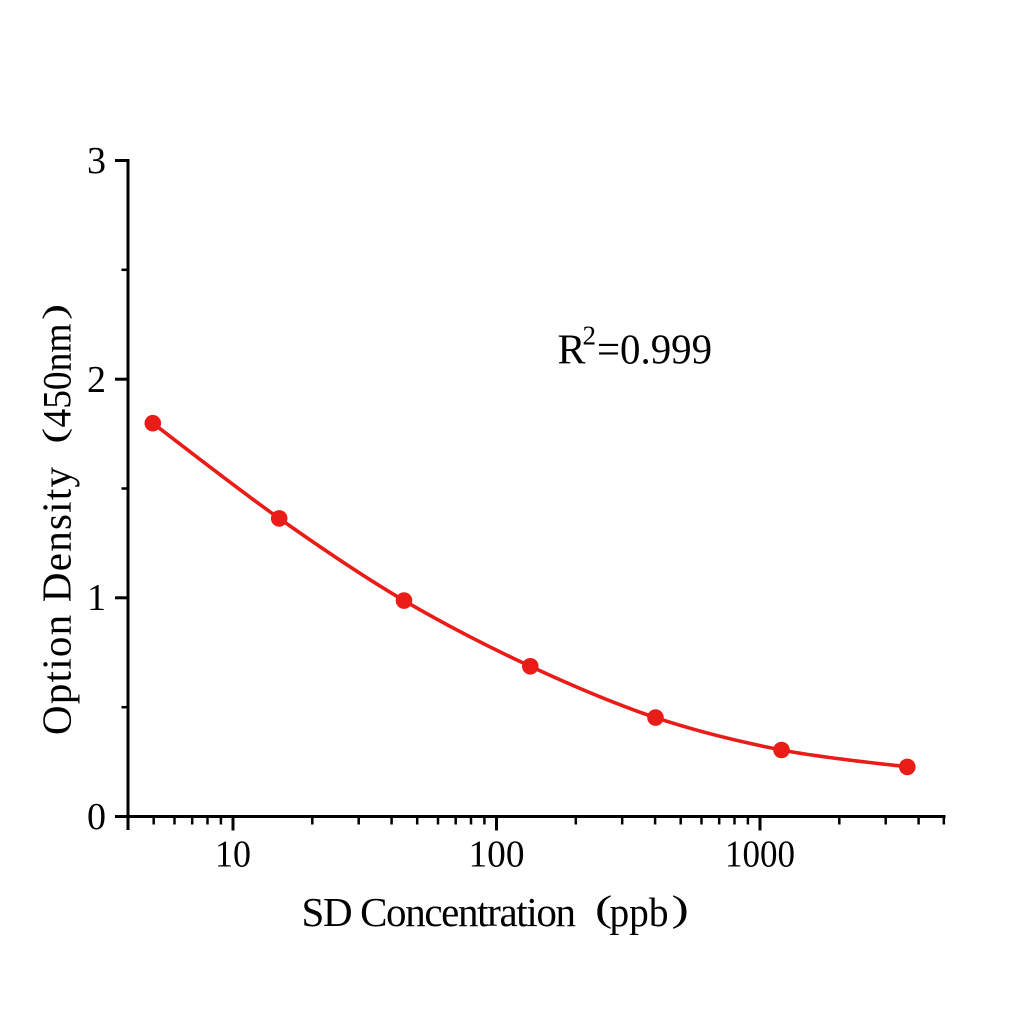 The height and width of the screenshot is (1024, 1024). What do you see at coordinates (57, 601) in the screenshot?
I see `svg-text: Option Density` at bounding box center [57, 601].